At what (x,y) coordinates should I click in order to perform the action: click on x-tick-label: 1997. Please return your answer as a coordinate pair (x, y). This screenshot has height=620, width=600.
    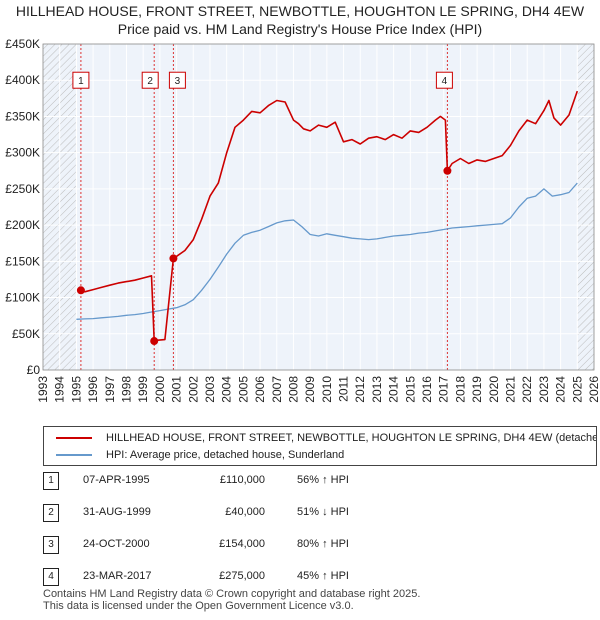
    Looking at the image, I should click on (110, 389).